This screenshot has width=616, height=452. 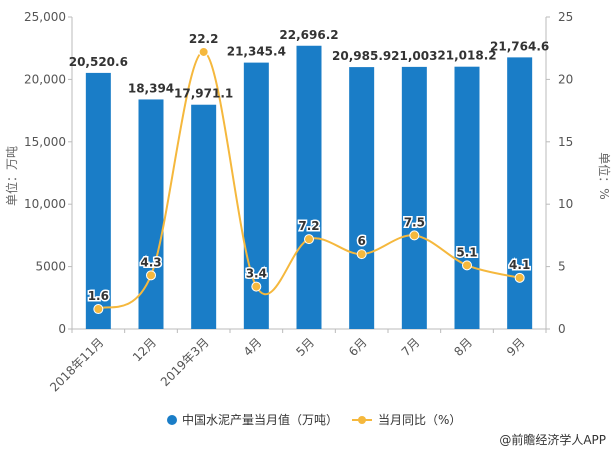 I want to click on y-right-tick-label: 0, so click(x=562, y=329).